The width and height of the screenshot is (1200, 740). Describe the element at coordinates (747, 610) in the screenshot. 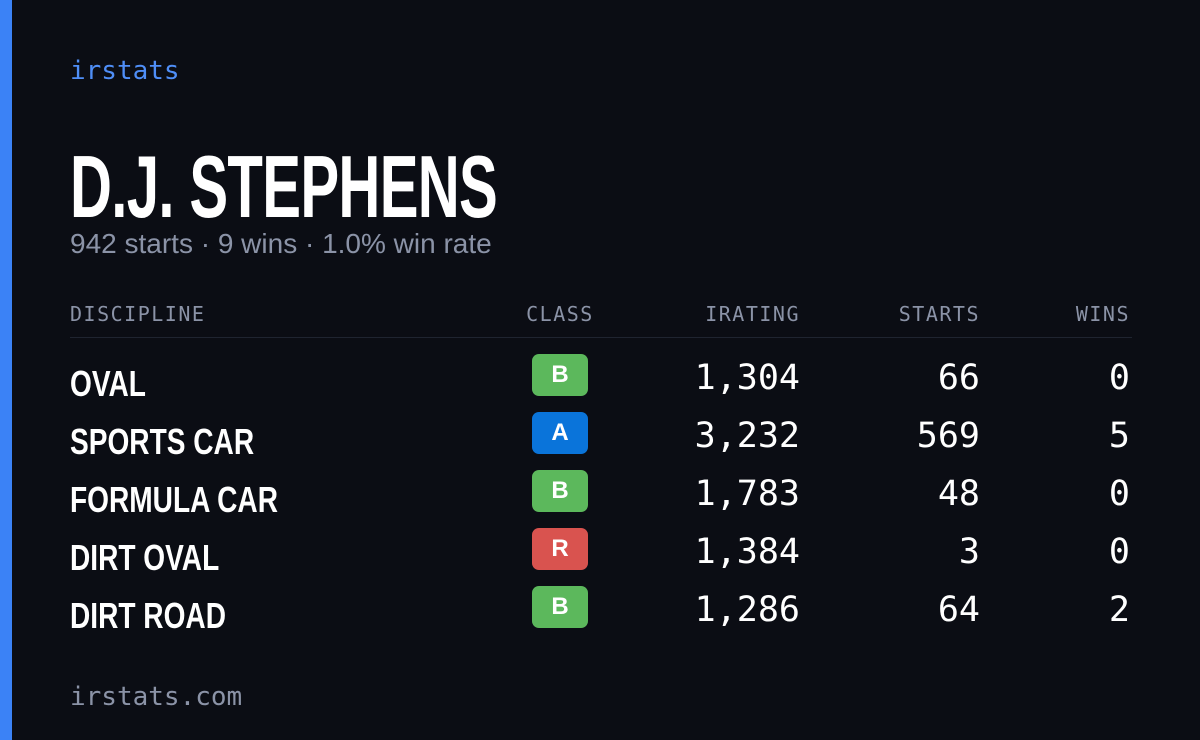

I see `irating: 1,286` at that location.